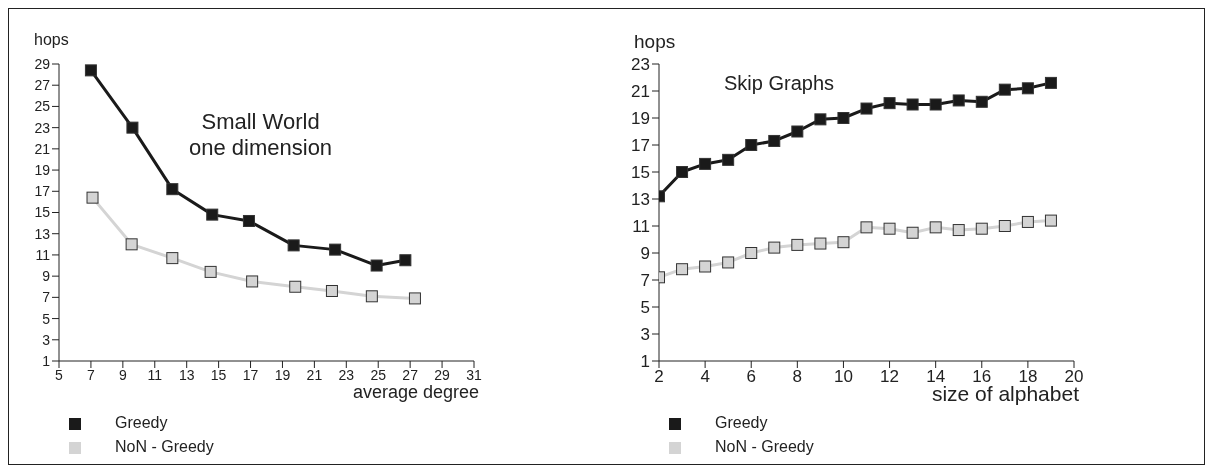 The height and width of the screenshot is (469, 1217). What do you see at coordinates (843, 377) in the screenshot?
I see `x-tick-label: 10` at bounding box center [843, 377].